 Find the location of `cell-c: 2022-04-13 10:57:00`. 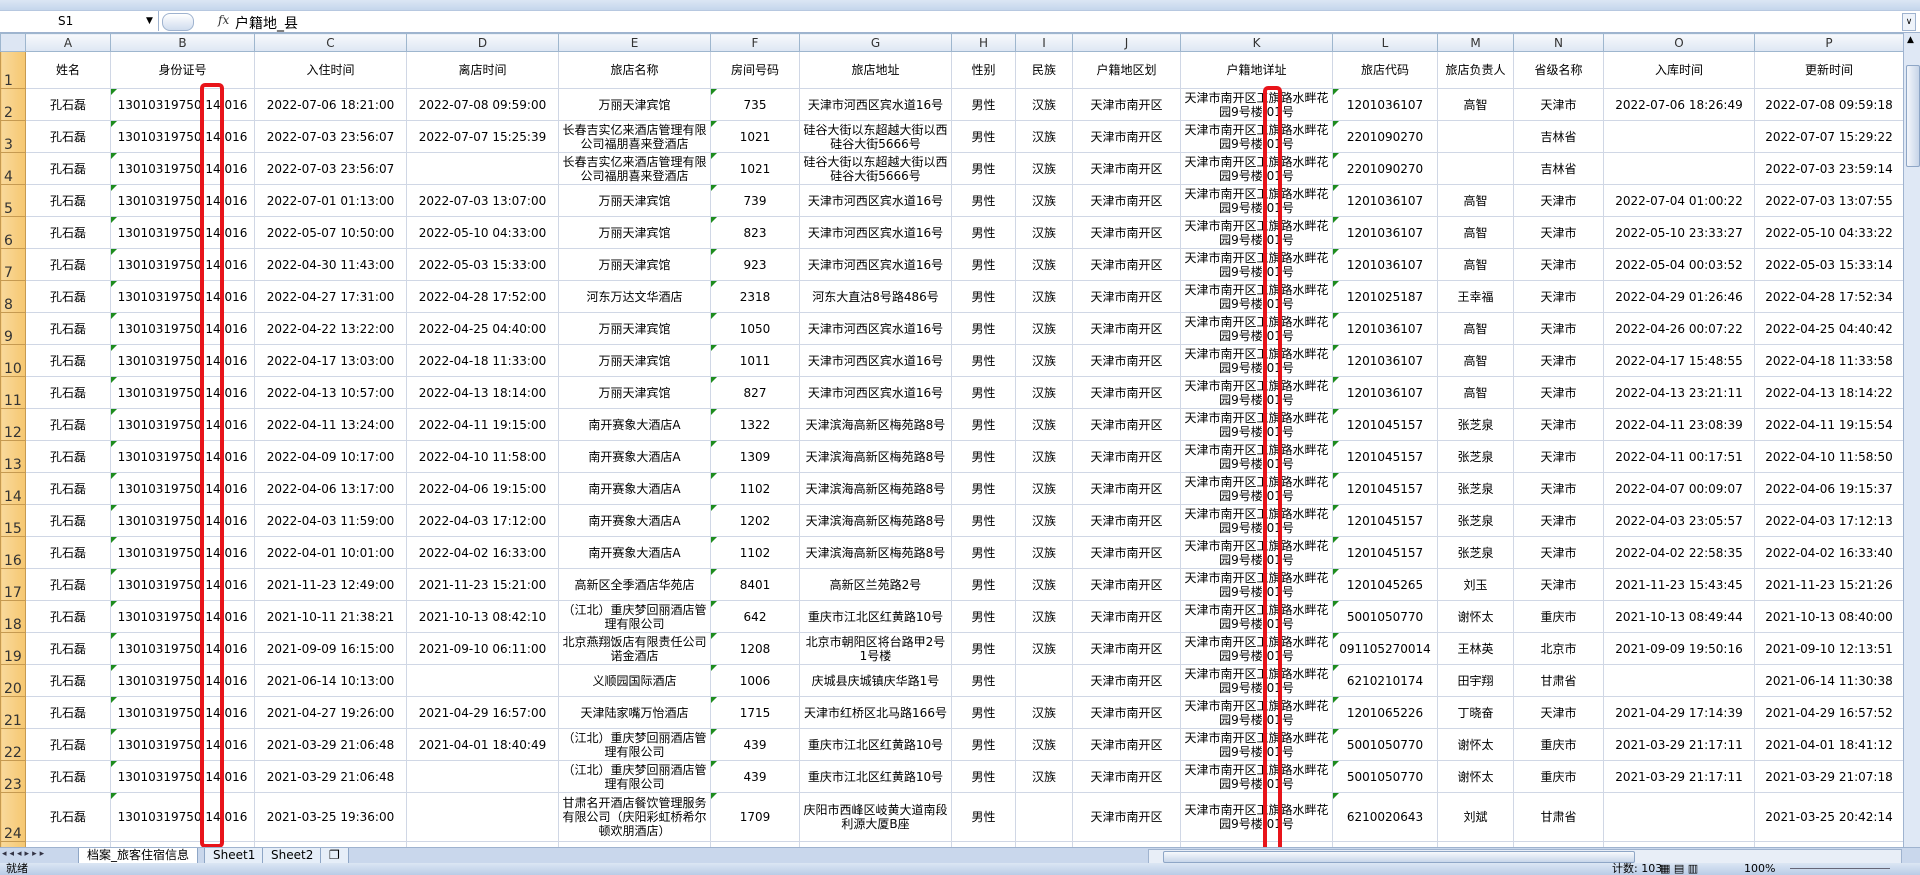

cell-c: 2022-04-13 10:57:00 is located at coordinates (330, 392).